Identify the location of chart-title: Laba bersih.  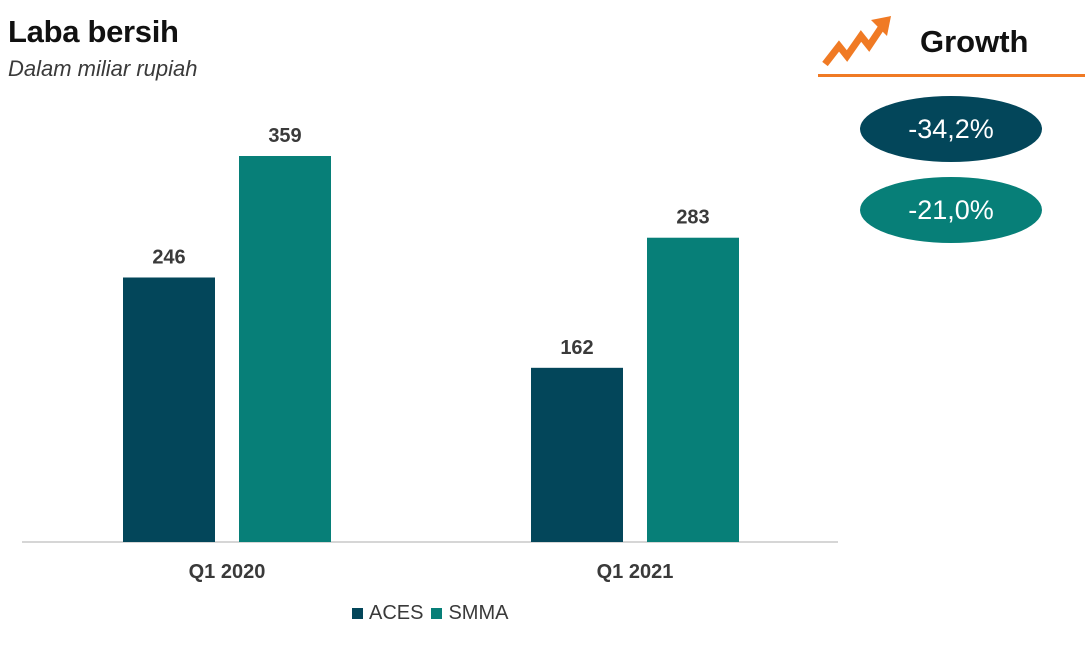
(93, 31).